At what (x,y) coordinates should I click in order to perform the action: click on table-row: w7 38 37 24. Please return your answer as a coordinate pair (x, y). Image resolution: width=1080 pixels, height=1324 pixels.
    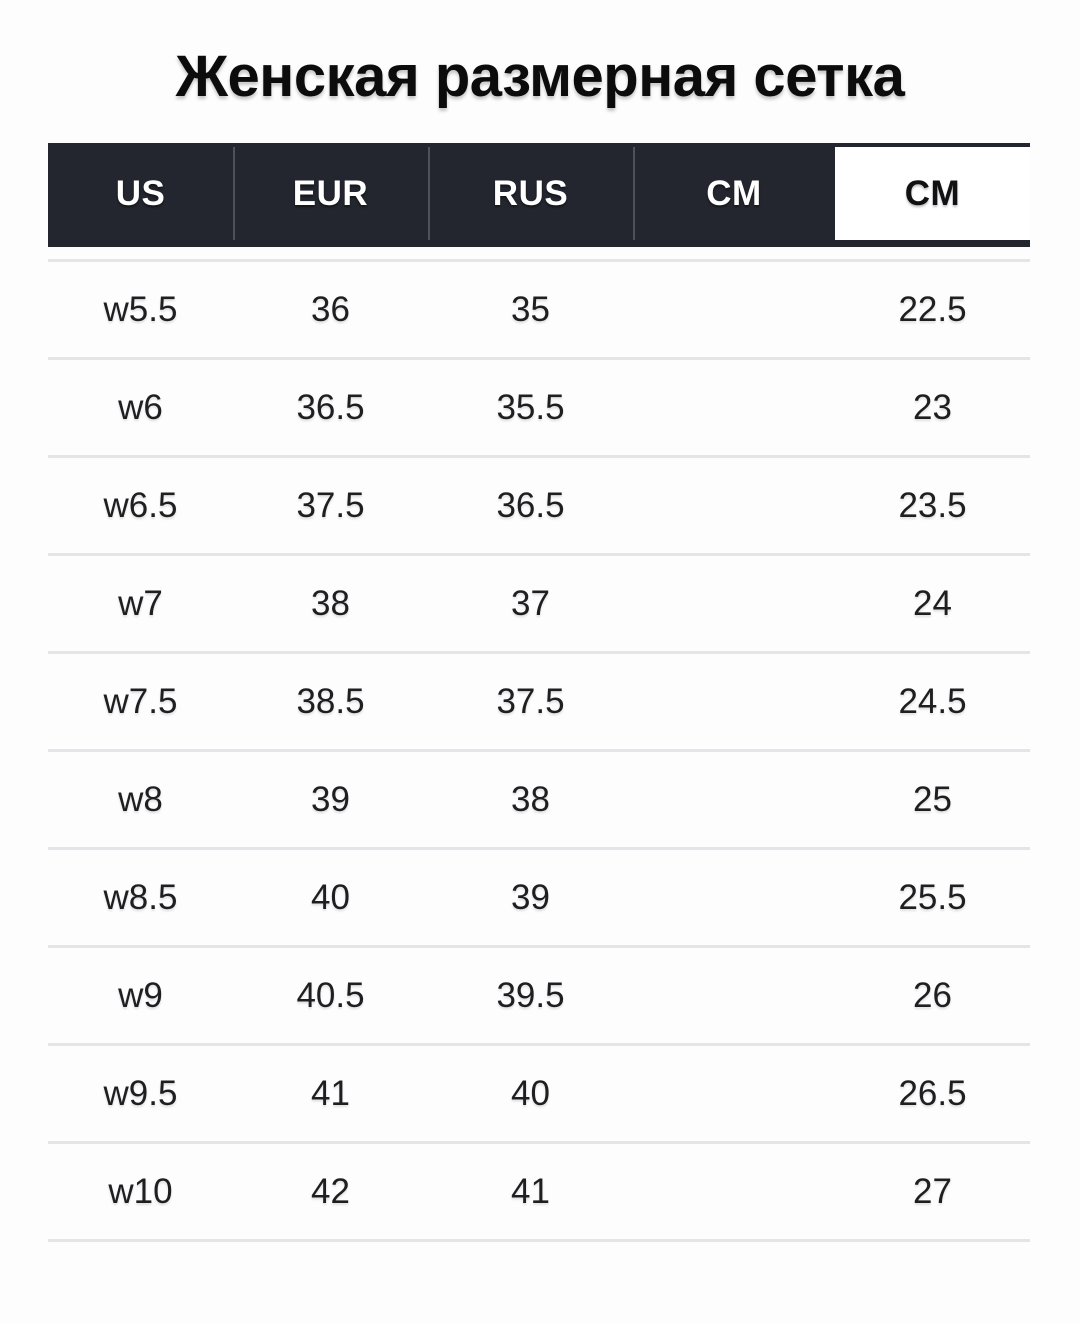
    Looking at the image, I should click on (539, 605).